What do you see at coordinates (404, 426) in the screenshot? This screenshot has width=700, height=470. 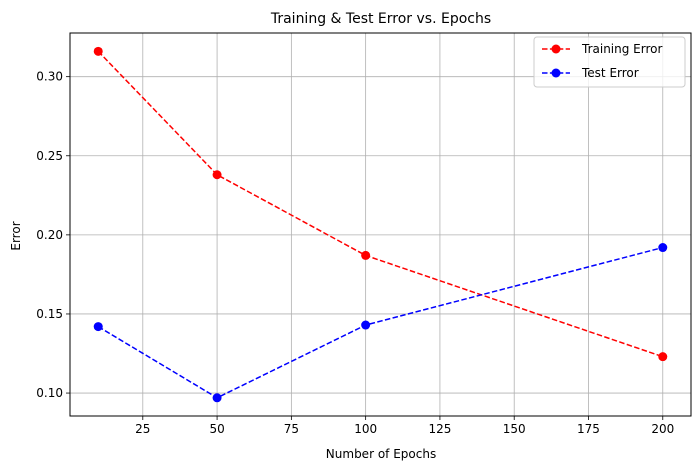 I see `x-axis: 25 50 75 100 125 150 175 200` at bounding box center [404, 426].